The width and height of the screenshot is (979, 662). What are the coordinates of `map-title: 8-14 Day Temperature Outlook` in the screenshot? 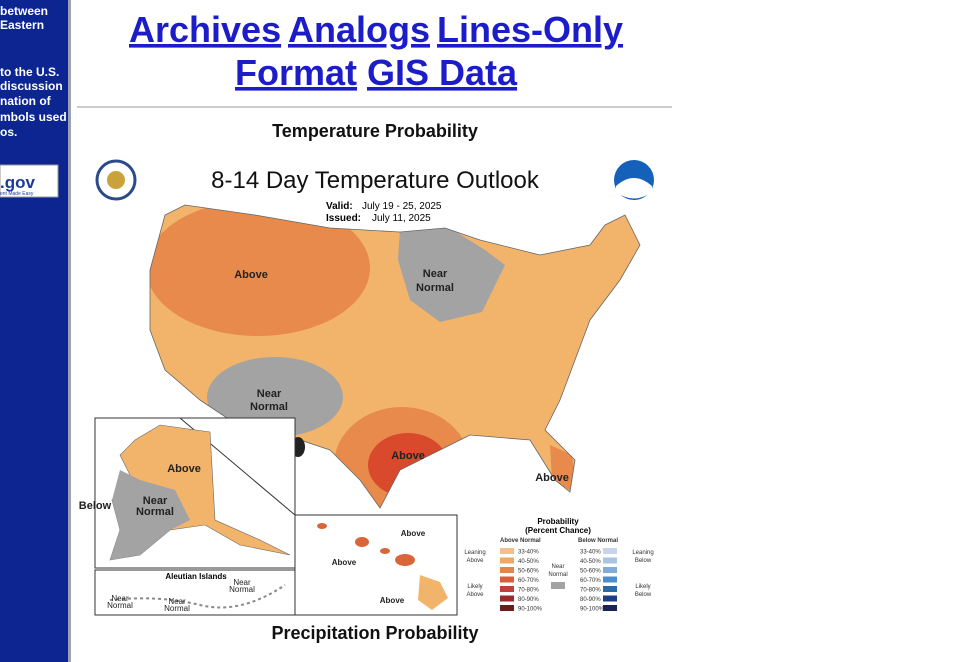 It's located at (375, 180).